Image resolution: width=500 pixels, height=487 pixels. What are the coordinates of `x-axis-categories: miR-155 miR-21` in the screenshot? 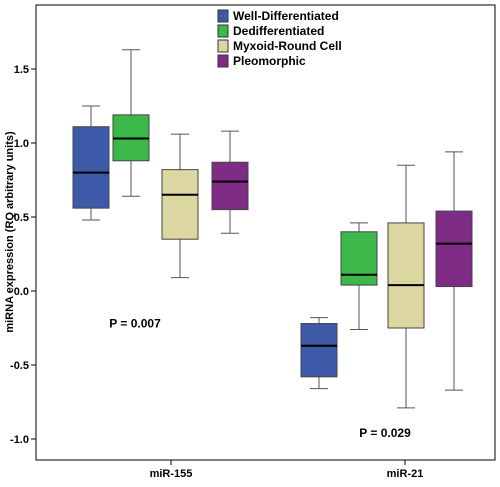 It's located at (287, 470).